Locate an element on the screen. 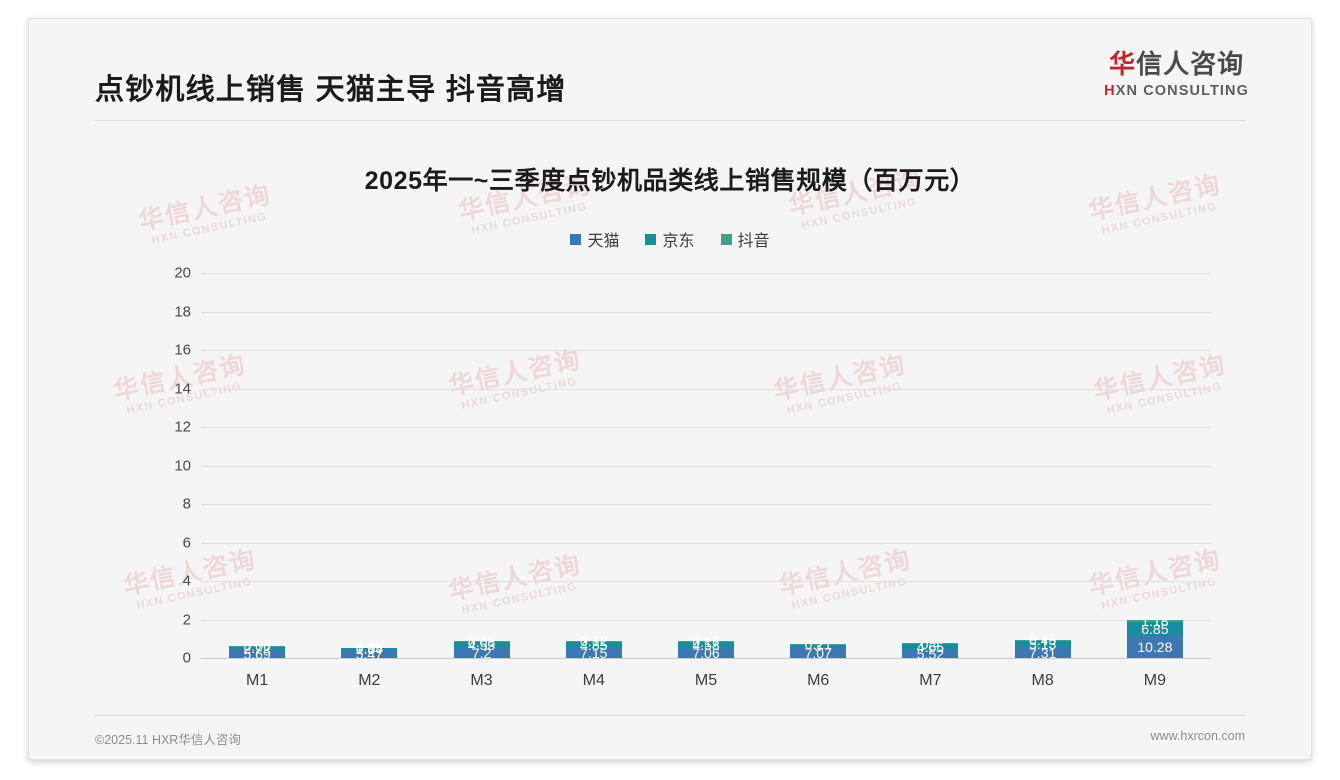 The image size is (1340, 780). company-logo: 华信人咨询 HXN CONSULTING is located at coordinates (1176, 75).